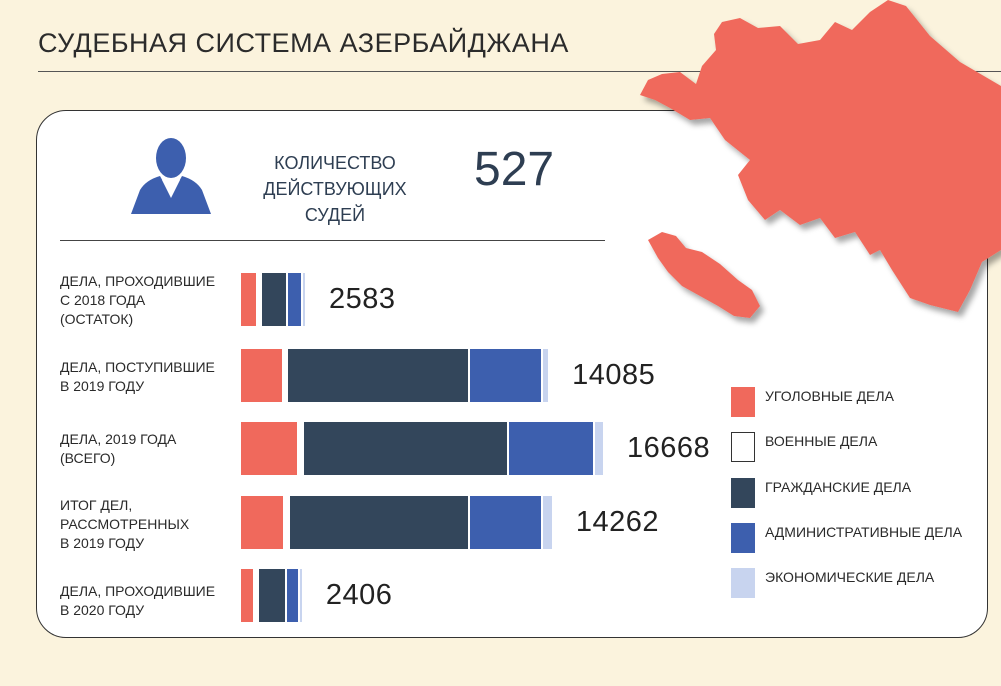 The width and height of the screenshot is (1001, 686). What do you see at coordinates (669, 448) in the screenshot?
I see `bar-total-label: 16668` at bounding box center [669, 448].